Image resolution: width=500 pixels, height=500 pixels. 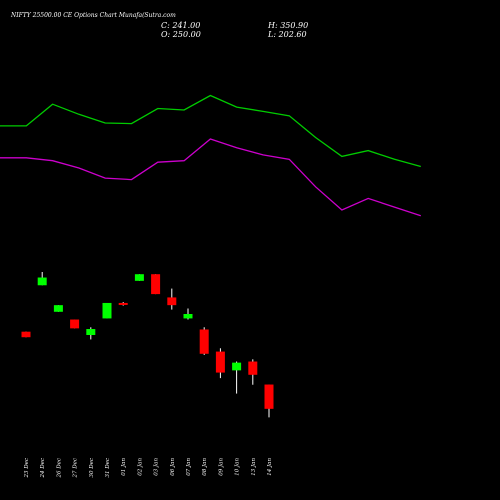 What do you see at coordinates (92, 468) in the screenshot?
I see `x-tick-label: 30 Dec` at bounding box center [92, 468].